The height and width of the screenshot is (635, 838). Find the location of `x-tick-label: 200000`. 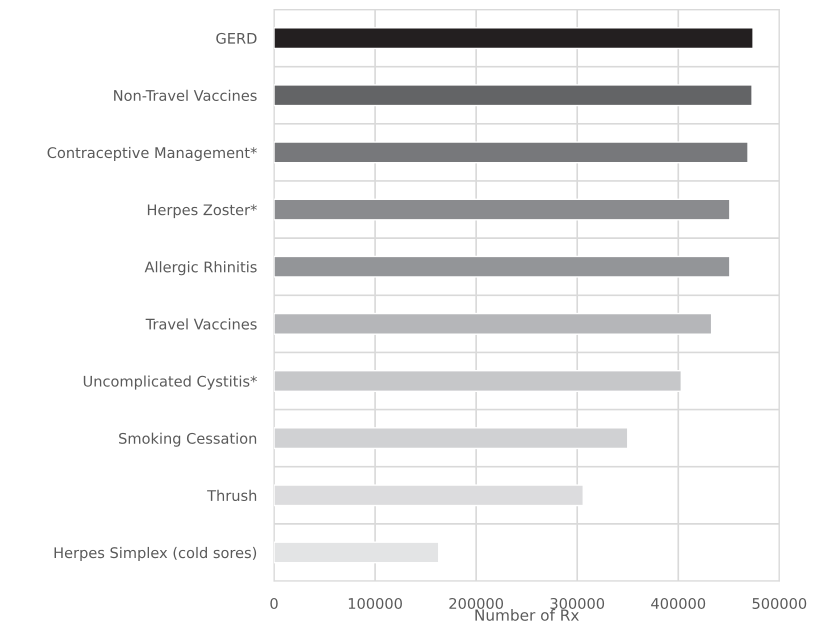

x-tick-label: 200000 is located at coordinates (476, 603).